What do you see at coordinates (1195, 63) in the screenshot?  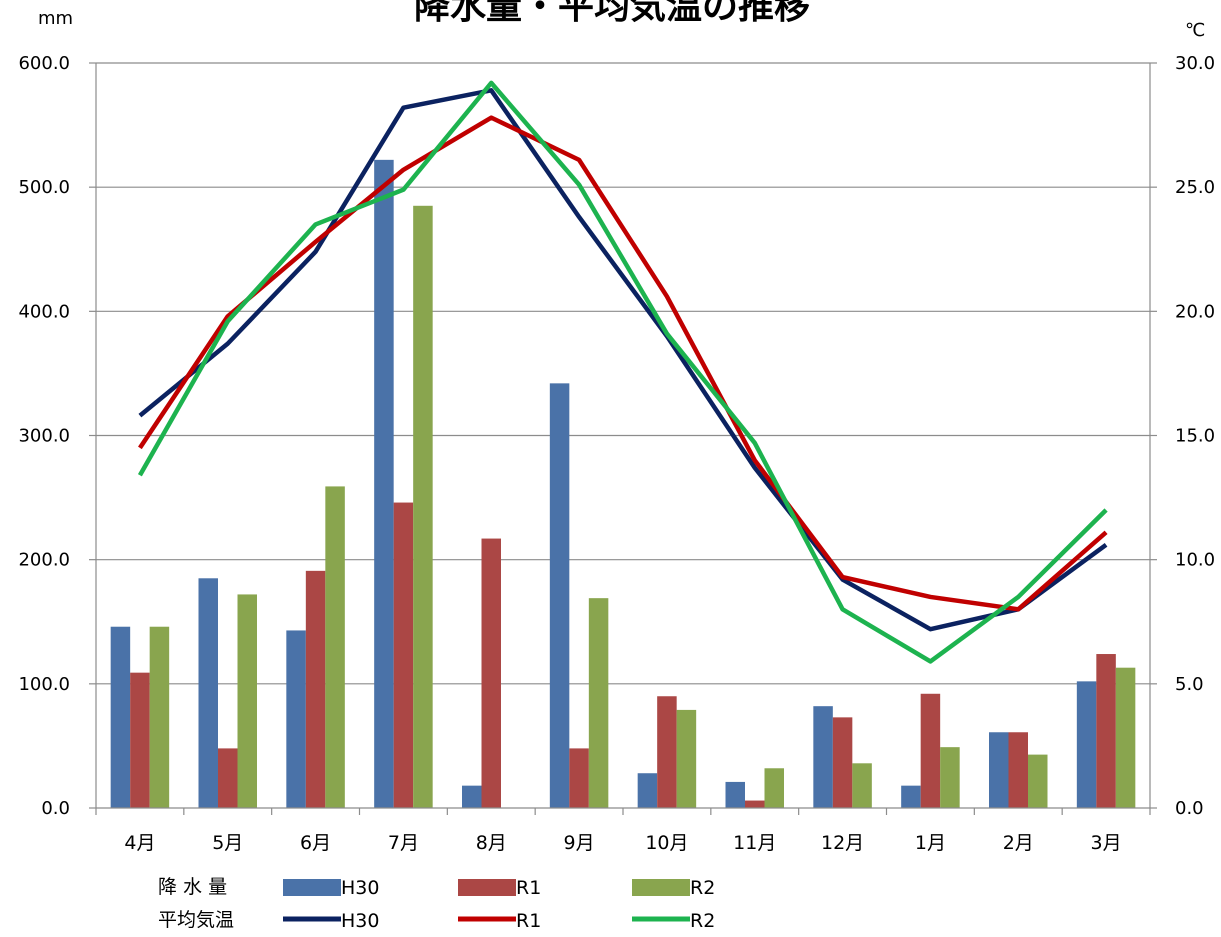 I see `y-right-tick-label: 30.0` at bounding box center [1195, 63].